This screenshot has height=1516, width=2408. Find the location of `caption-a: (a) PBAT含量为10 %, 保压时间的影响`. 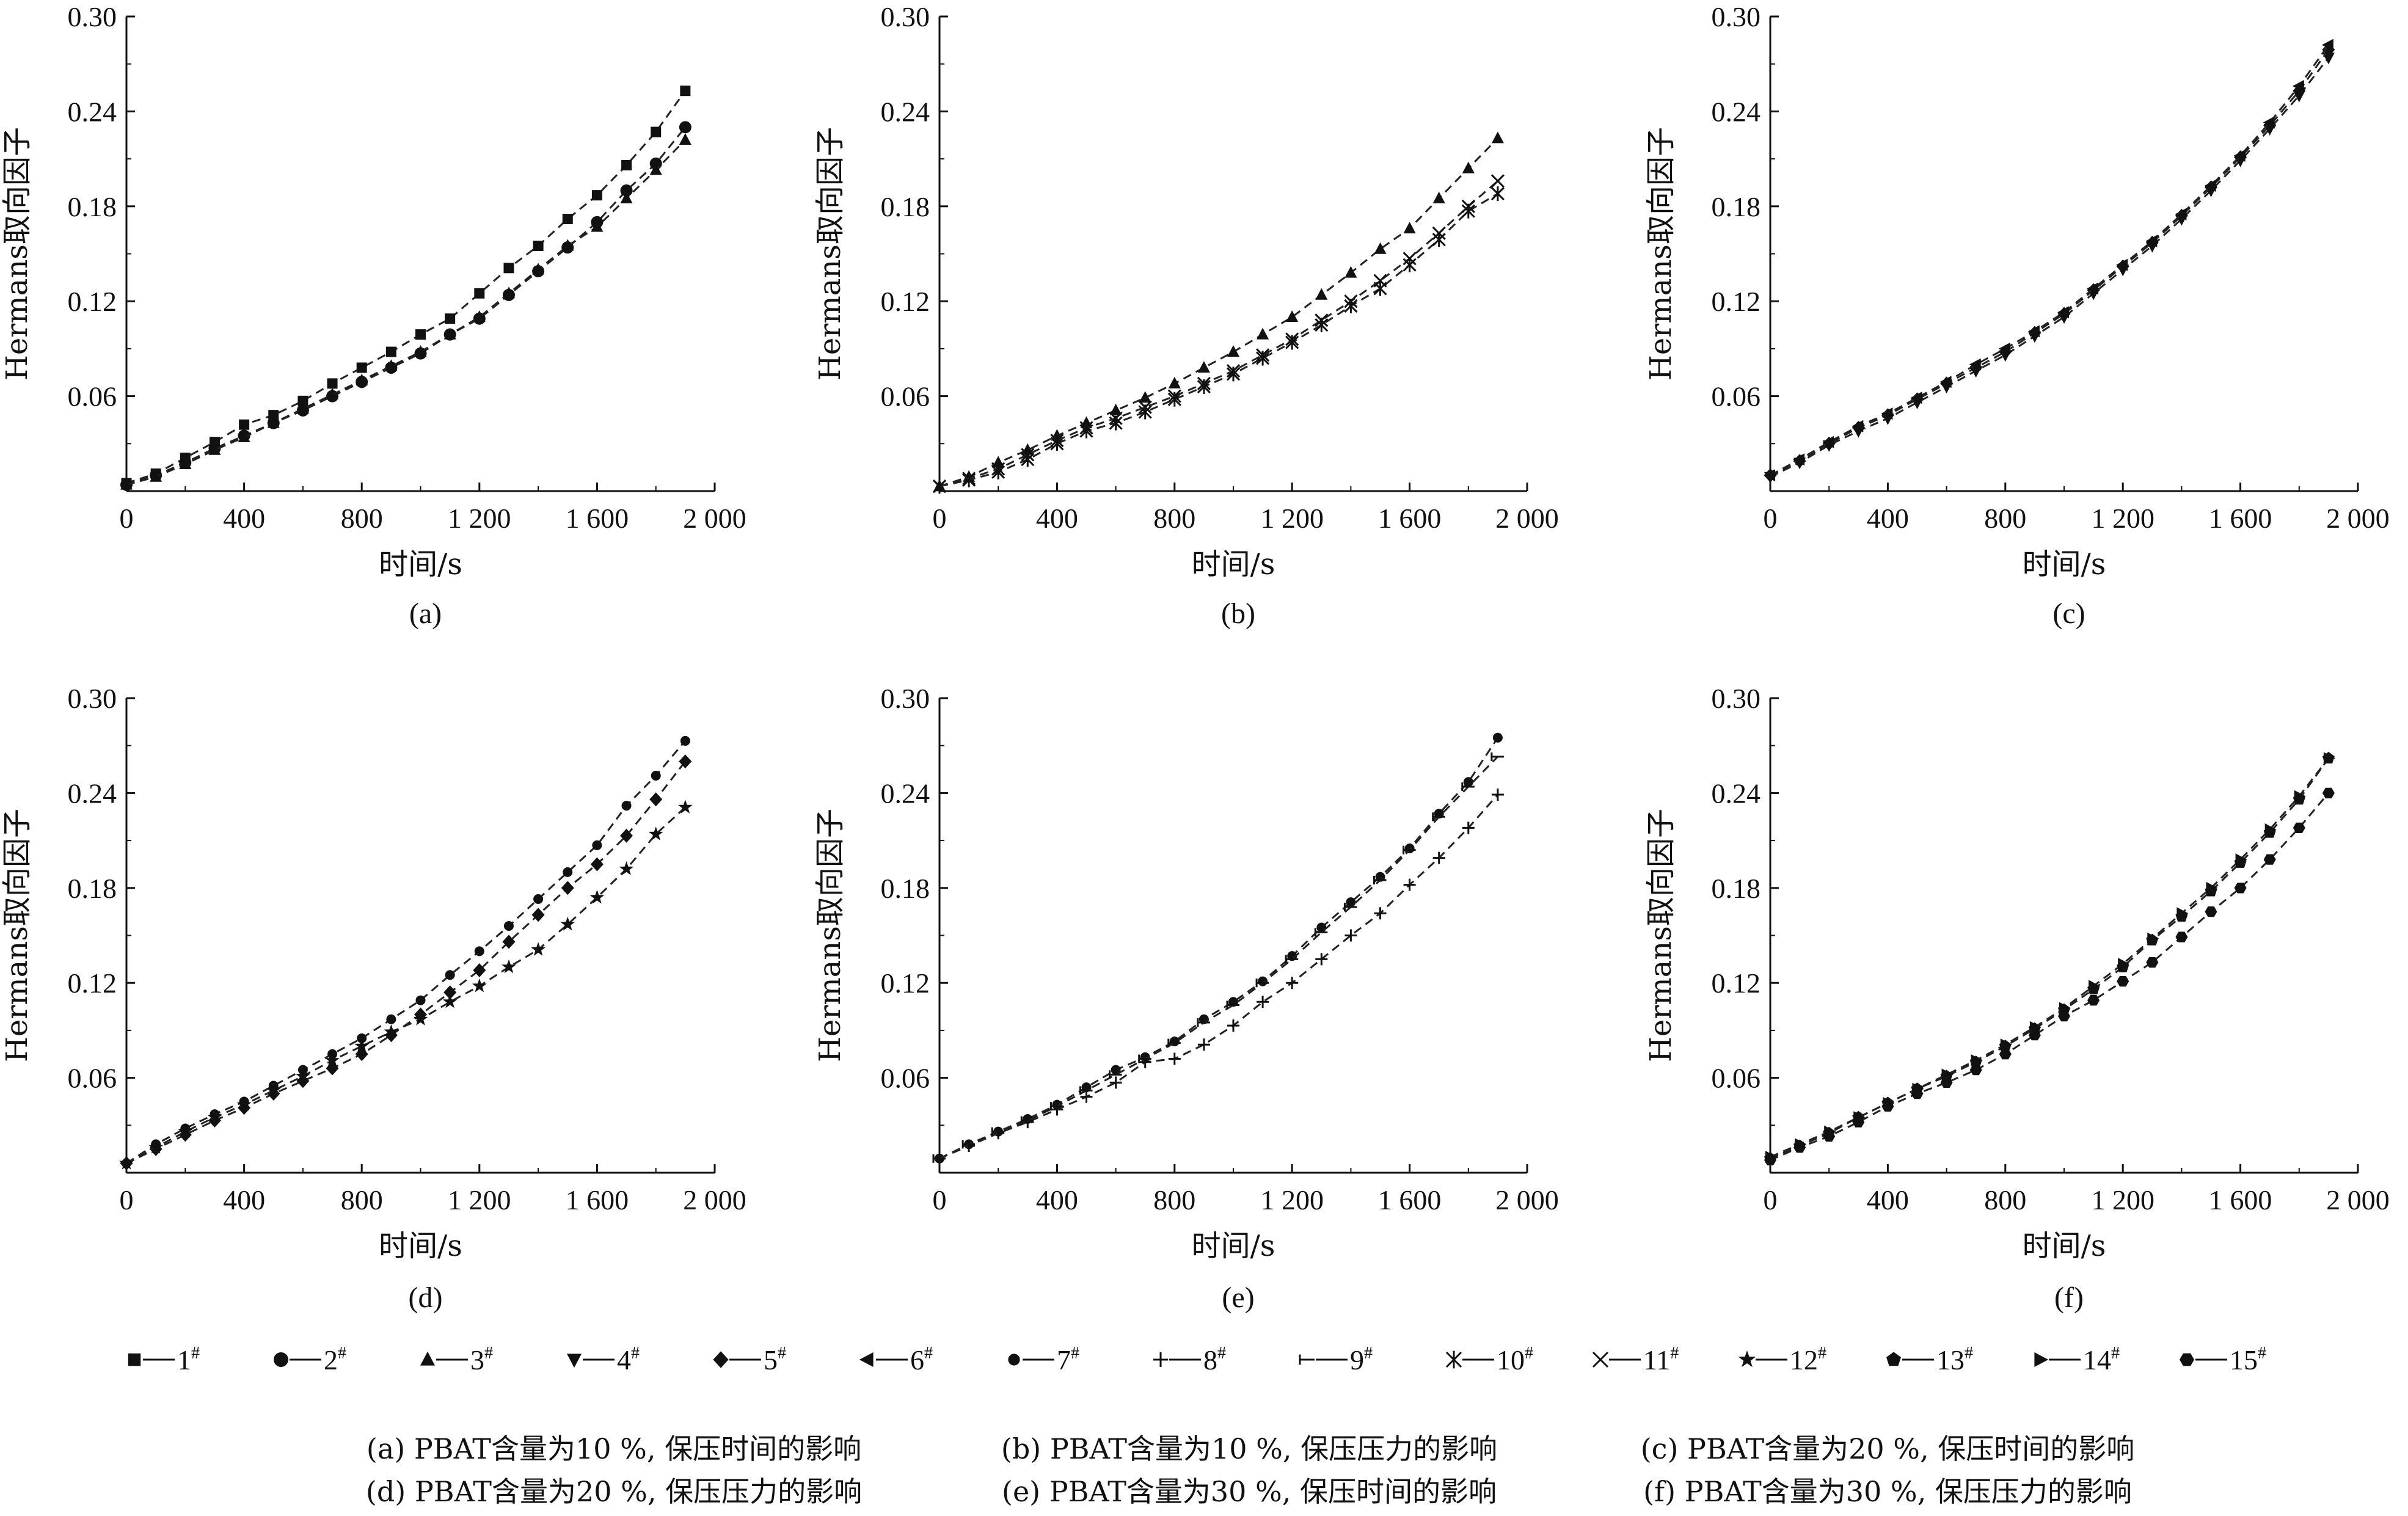

caption-a: (a) PBAT含量为10 %, 保压时间的影响 is located at coordinates (614, 1448).